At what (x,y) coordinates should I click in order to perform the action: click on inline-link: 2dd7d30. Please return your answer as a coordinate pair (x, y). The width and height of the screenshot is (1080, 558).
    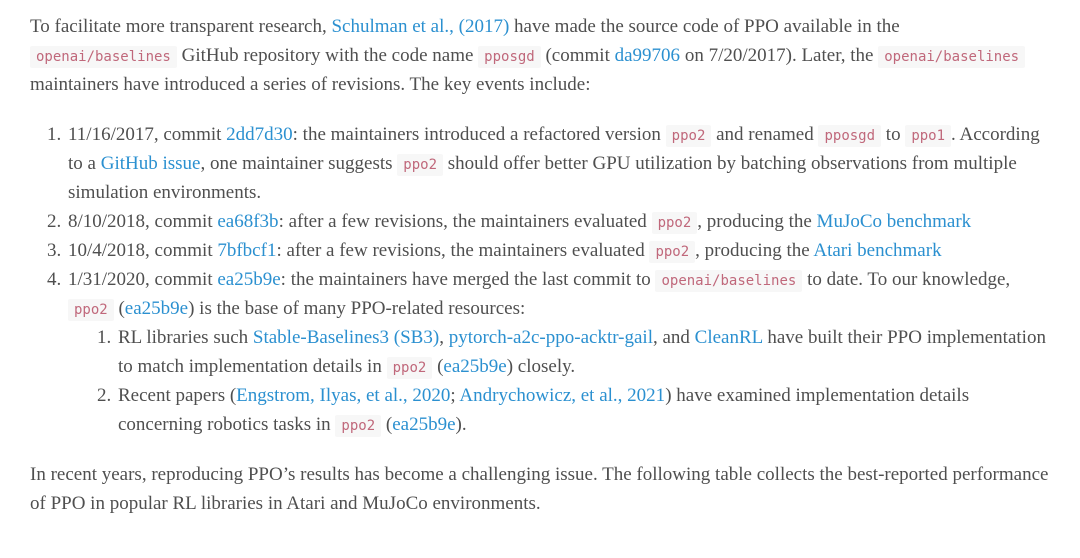
    Looking at the image, I should click on (259, 134).